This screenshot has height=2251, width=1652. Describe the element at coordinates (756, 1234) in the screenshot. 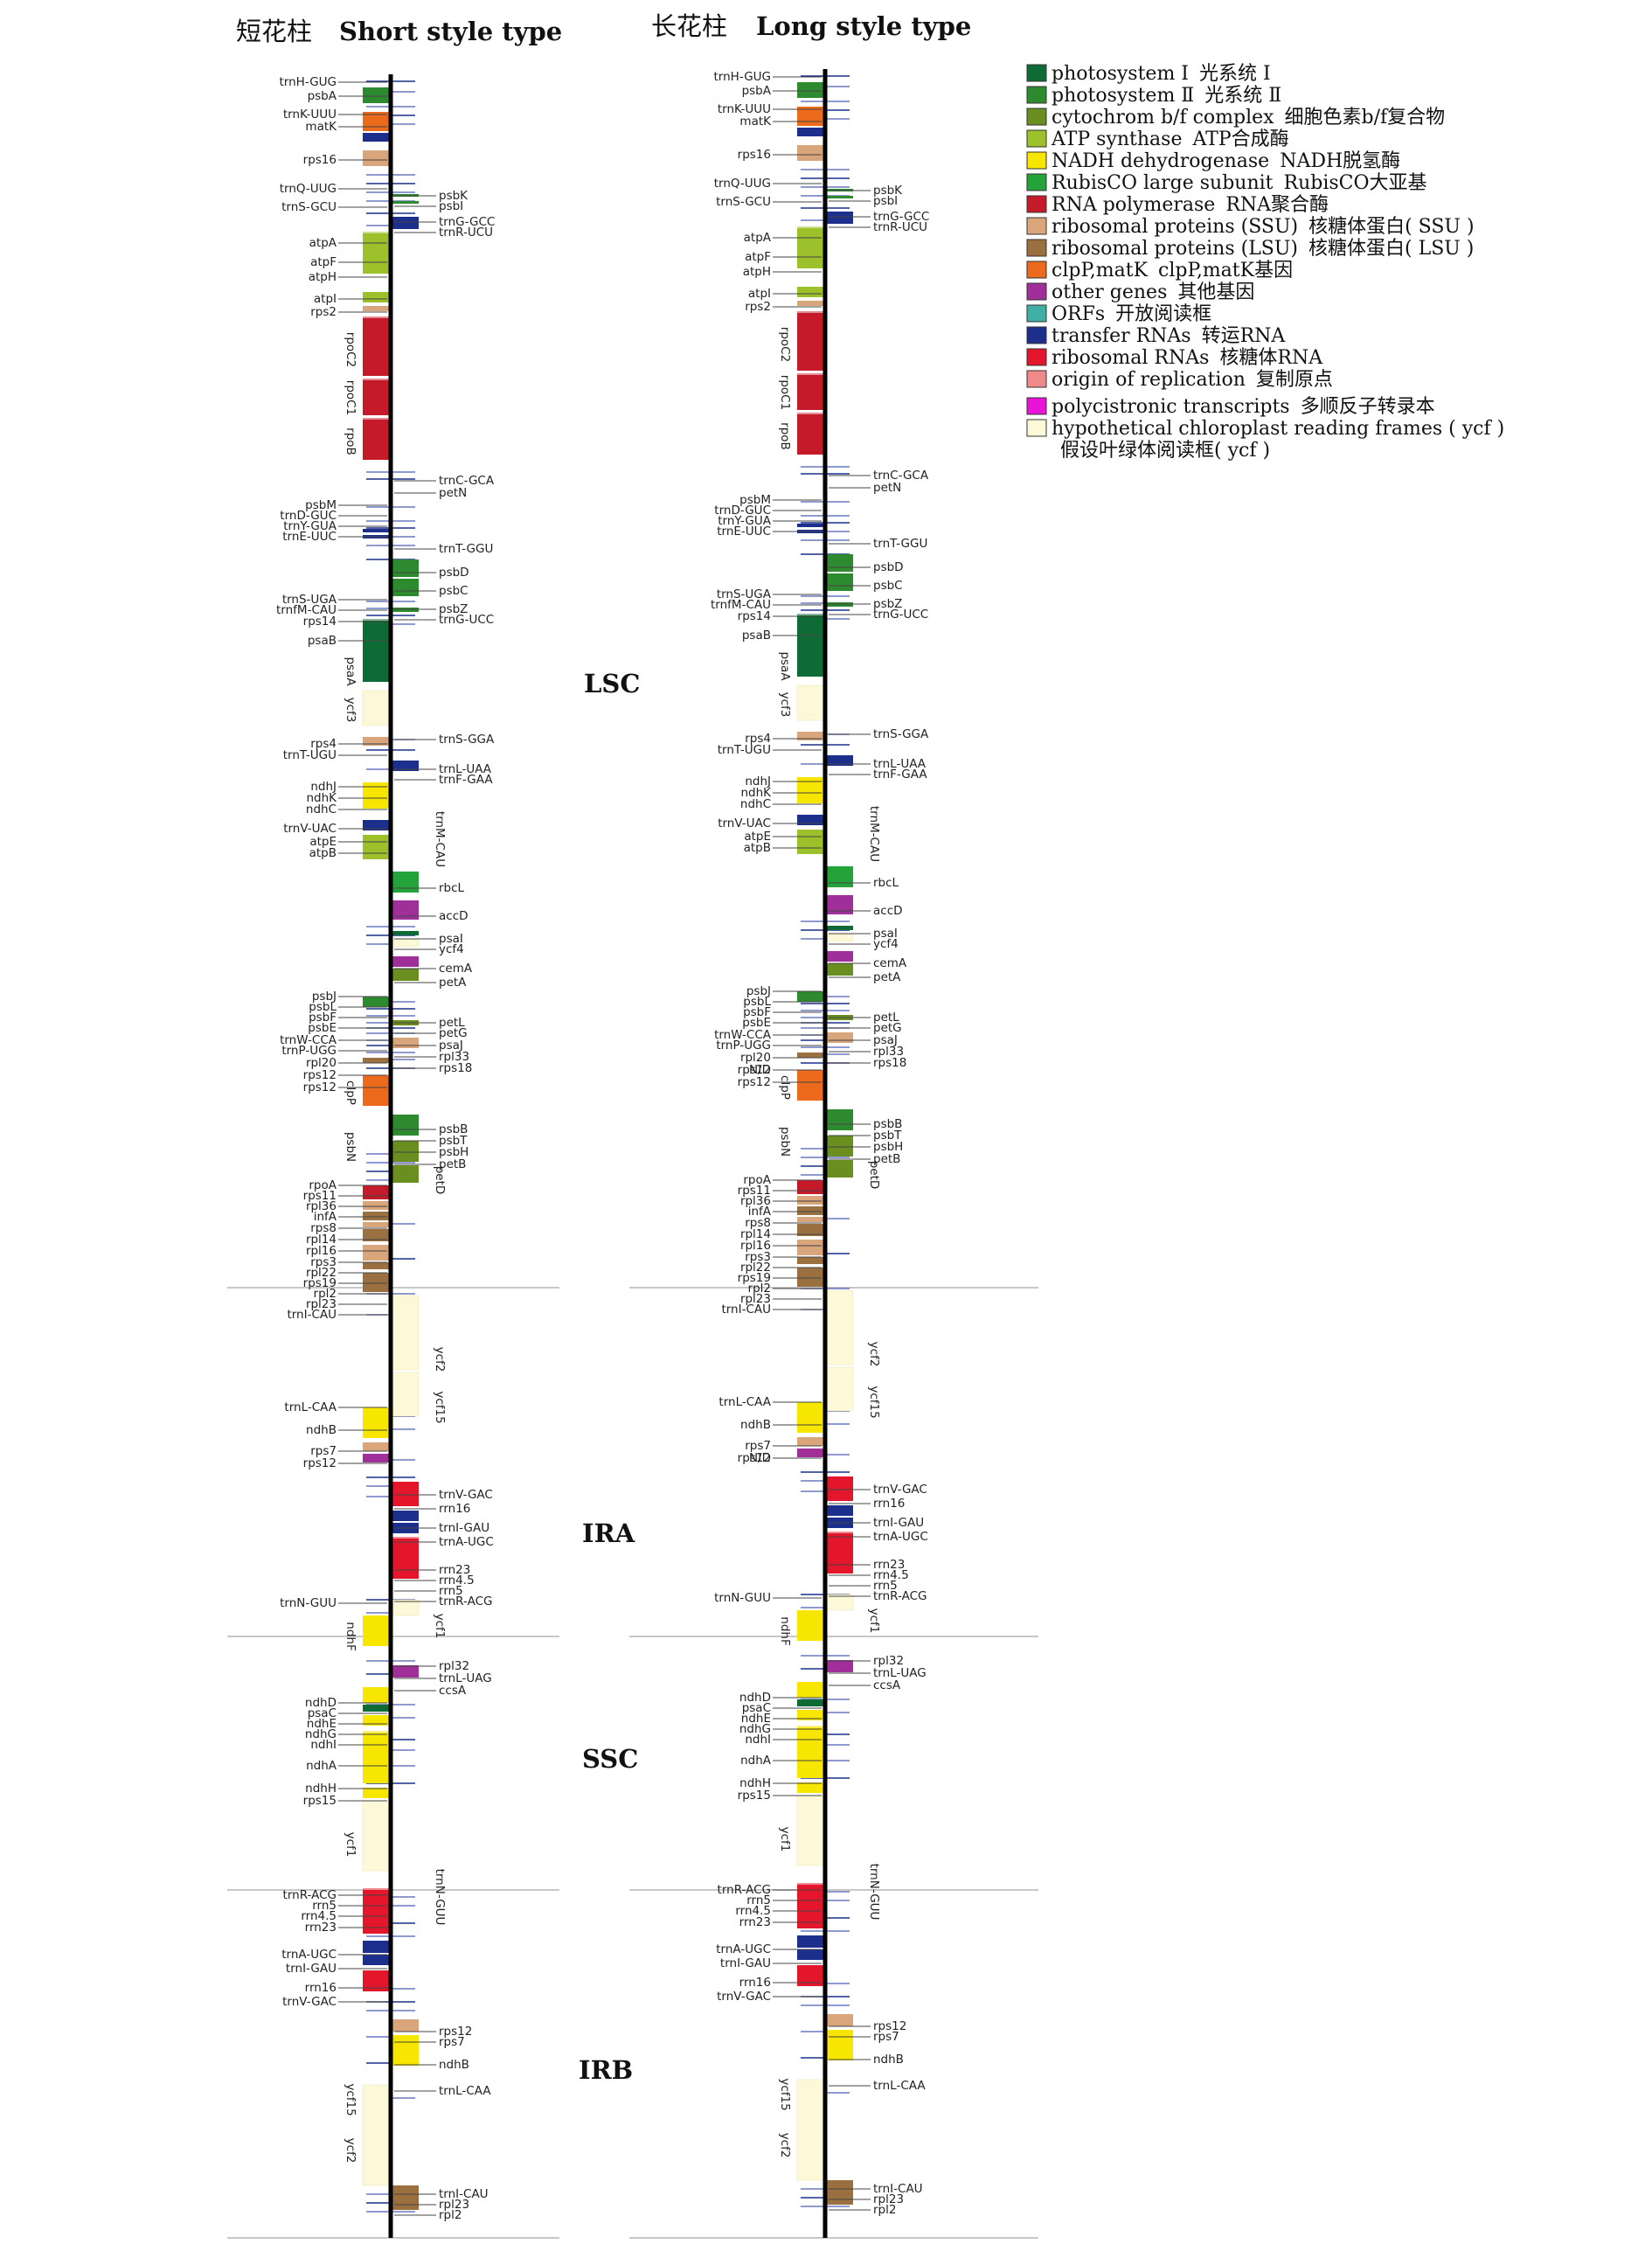

I see `long-gene-label-left: rpl14` at that location.